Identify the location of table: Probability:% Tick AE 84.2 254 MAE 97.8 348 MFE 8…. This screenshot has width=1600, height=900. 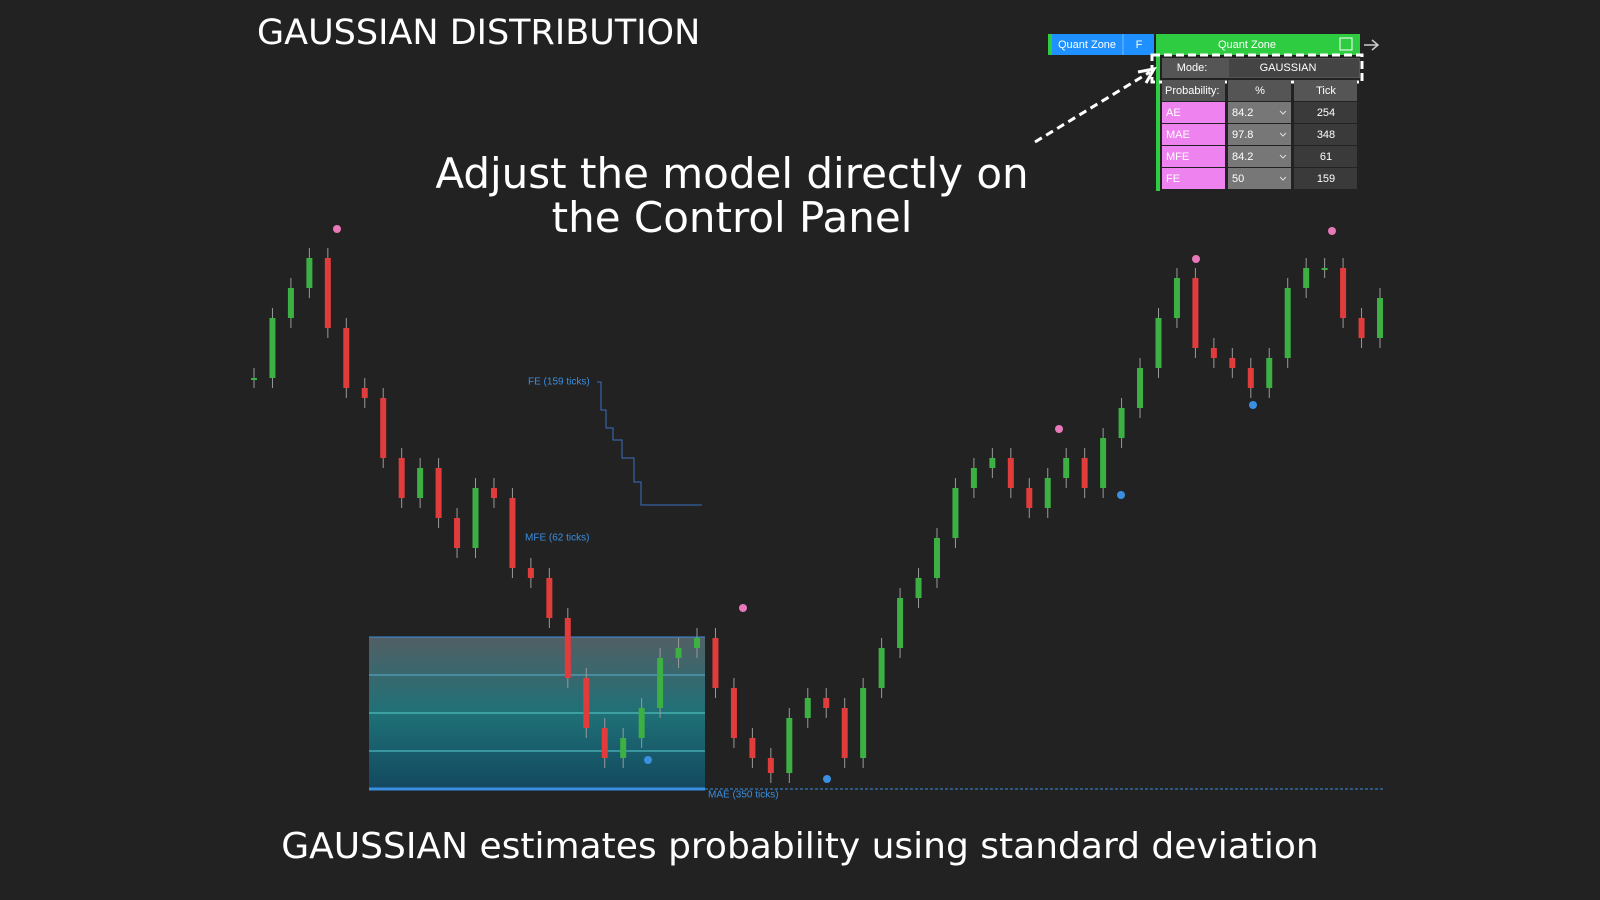
(1259, 134).